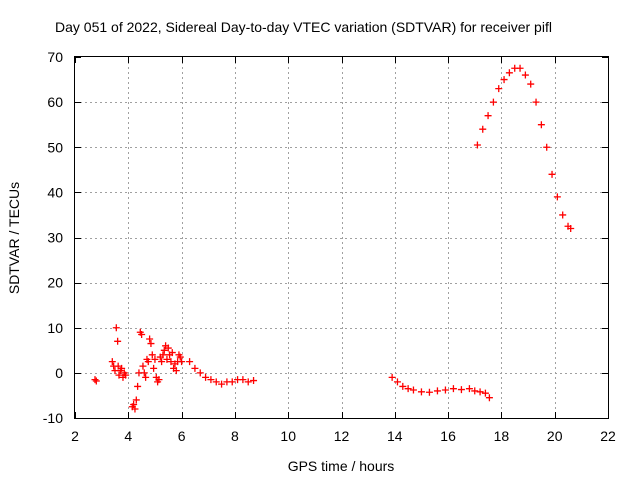  What do you see at coordinates (75, 436) in the screenshot?
I see `x-tick-label: 2` at bounding box center [75, 436].